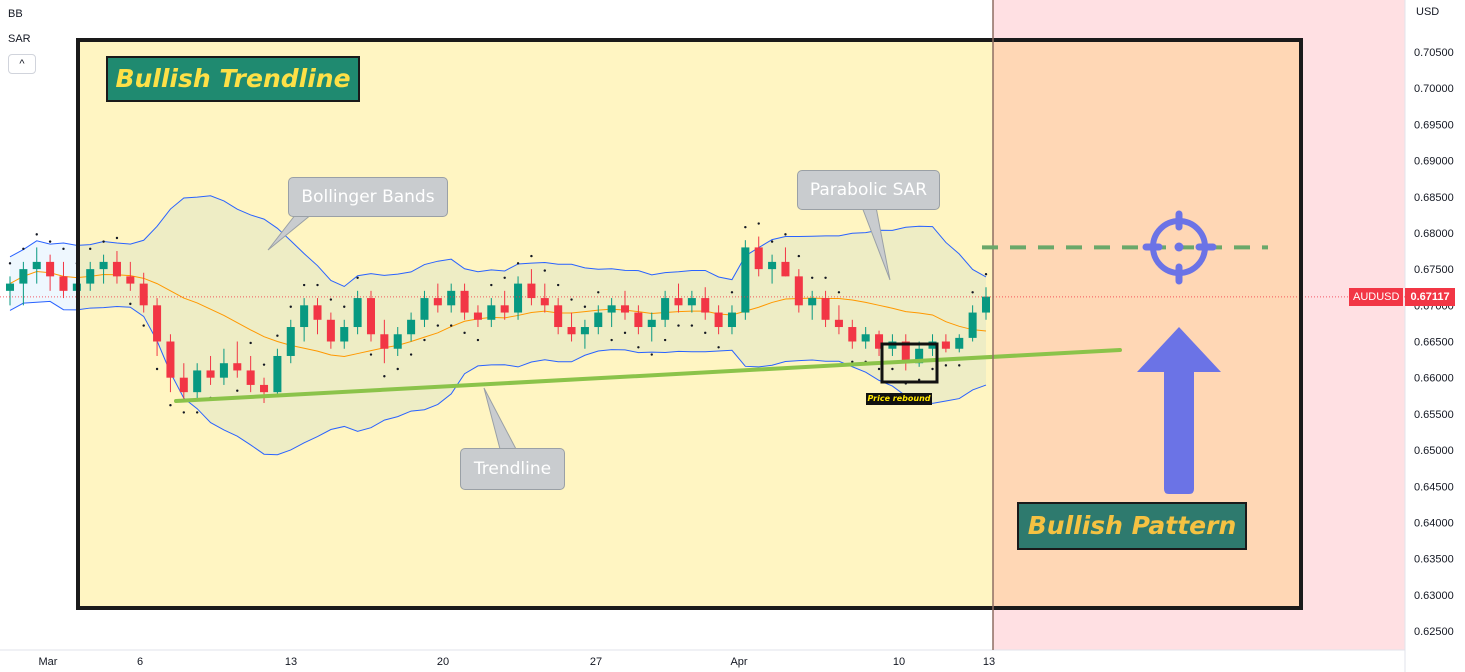  Describe the element at coordinates (22, 64) in the screenshot. I see `collapse-indicators-button: ^` at that location.